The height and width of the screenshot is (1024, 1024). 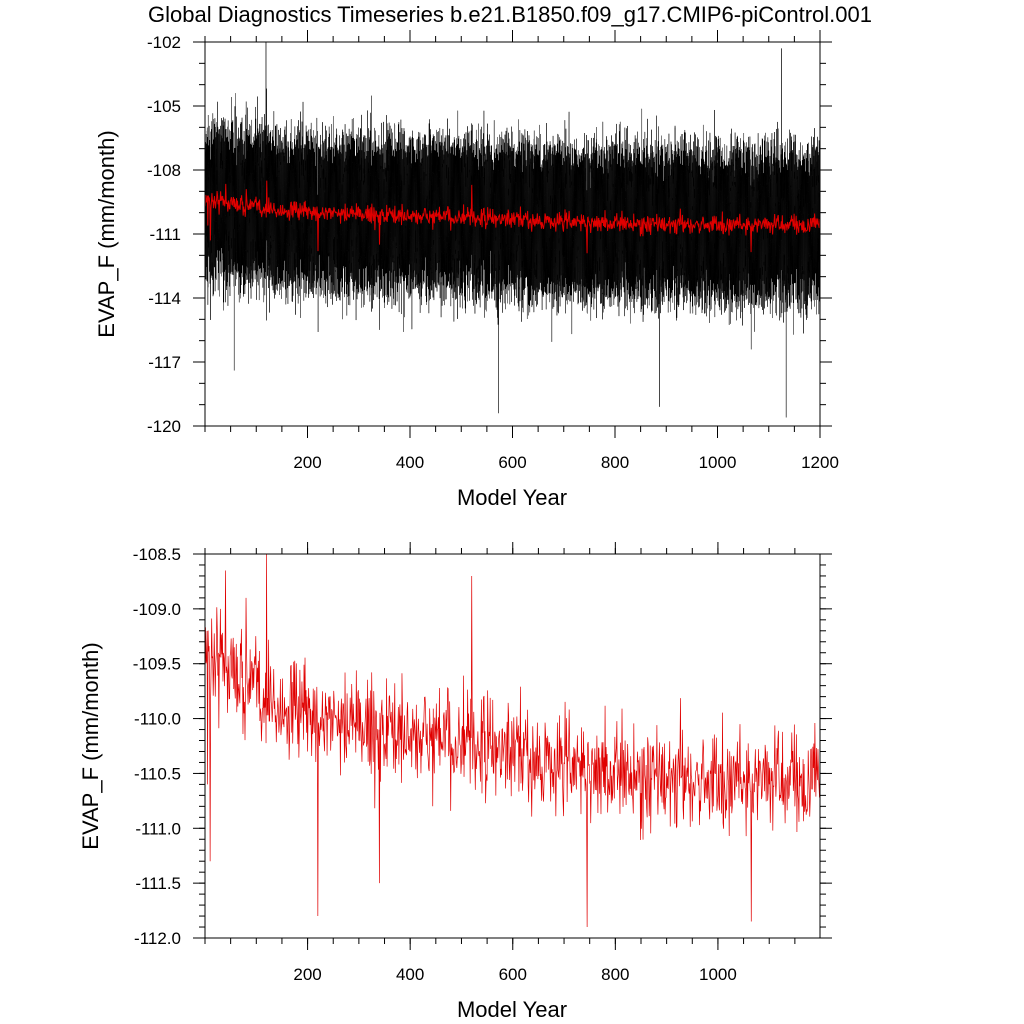 What do you see at coordinates (820, 462) in the screenshot?
I see `x-tick-label: 1200` at bounding box center [820, 462].